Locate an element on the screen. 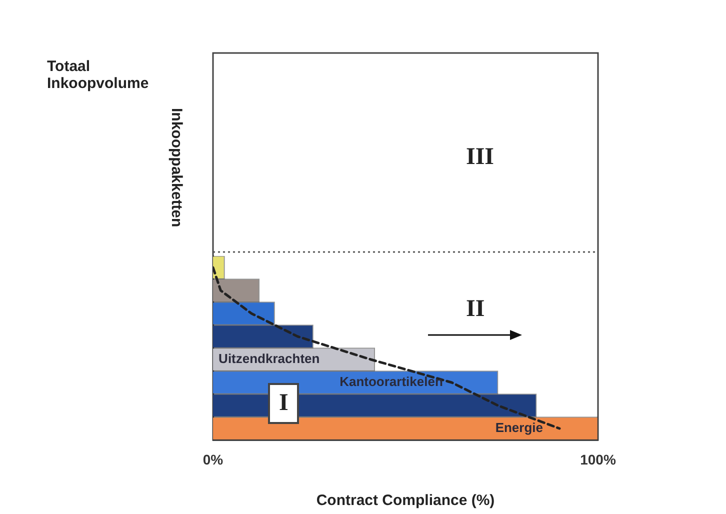 This screenshot has height=514, width=726. x-tick-label: 100% is located at coordinates (598, 459).